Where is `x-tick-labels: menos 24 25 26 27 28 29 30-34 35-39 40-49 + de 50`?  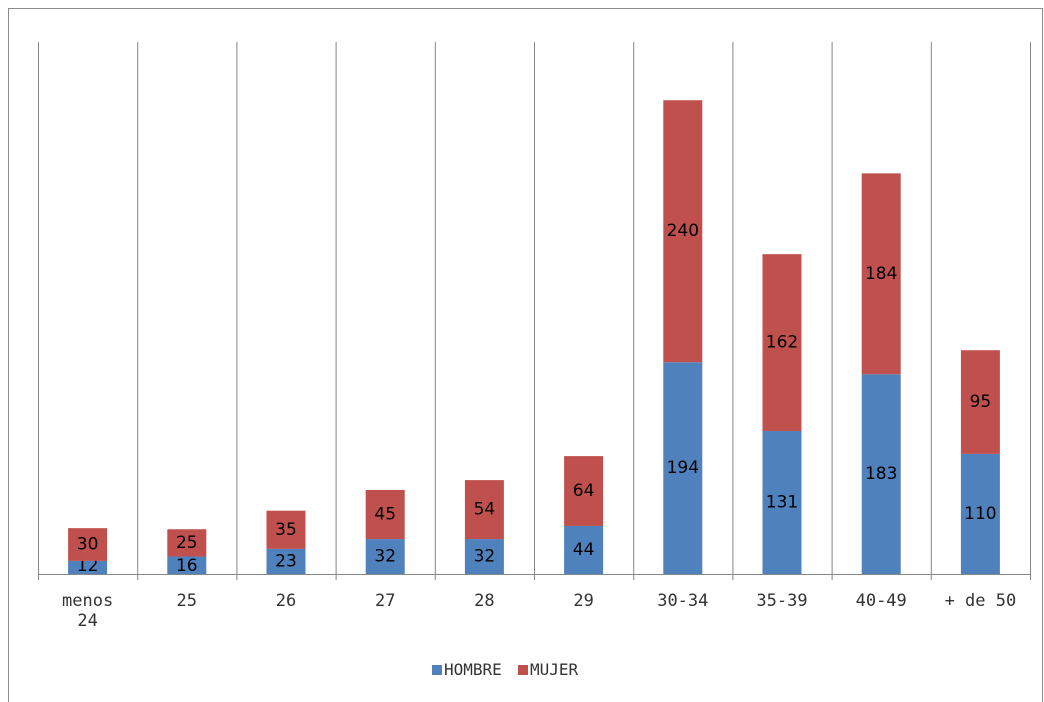
x-tick-labels: menos 24 25 26 27 28 29 30-34 35-39 40-49 + de 50 is located at coordinates (539, 611).